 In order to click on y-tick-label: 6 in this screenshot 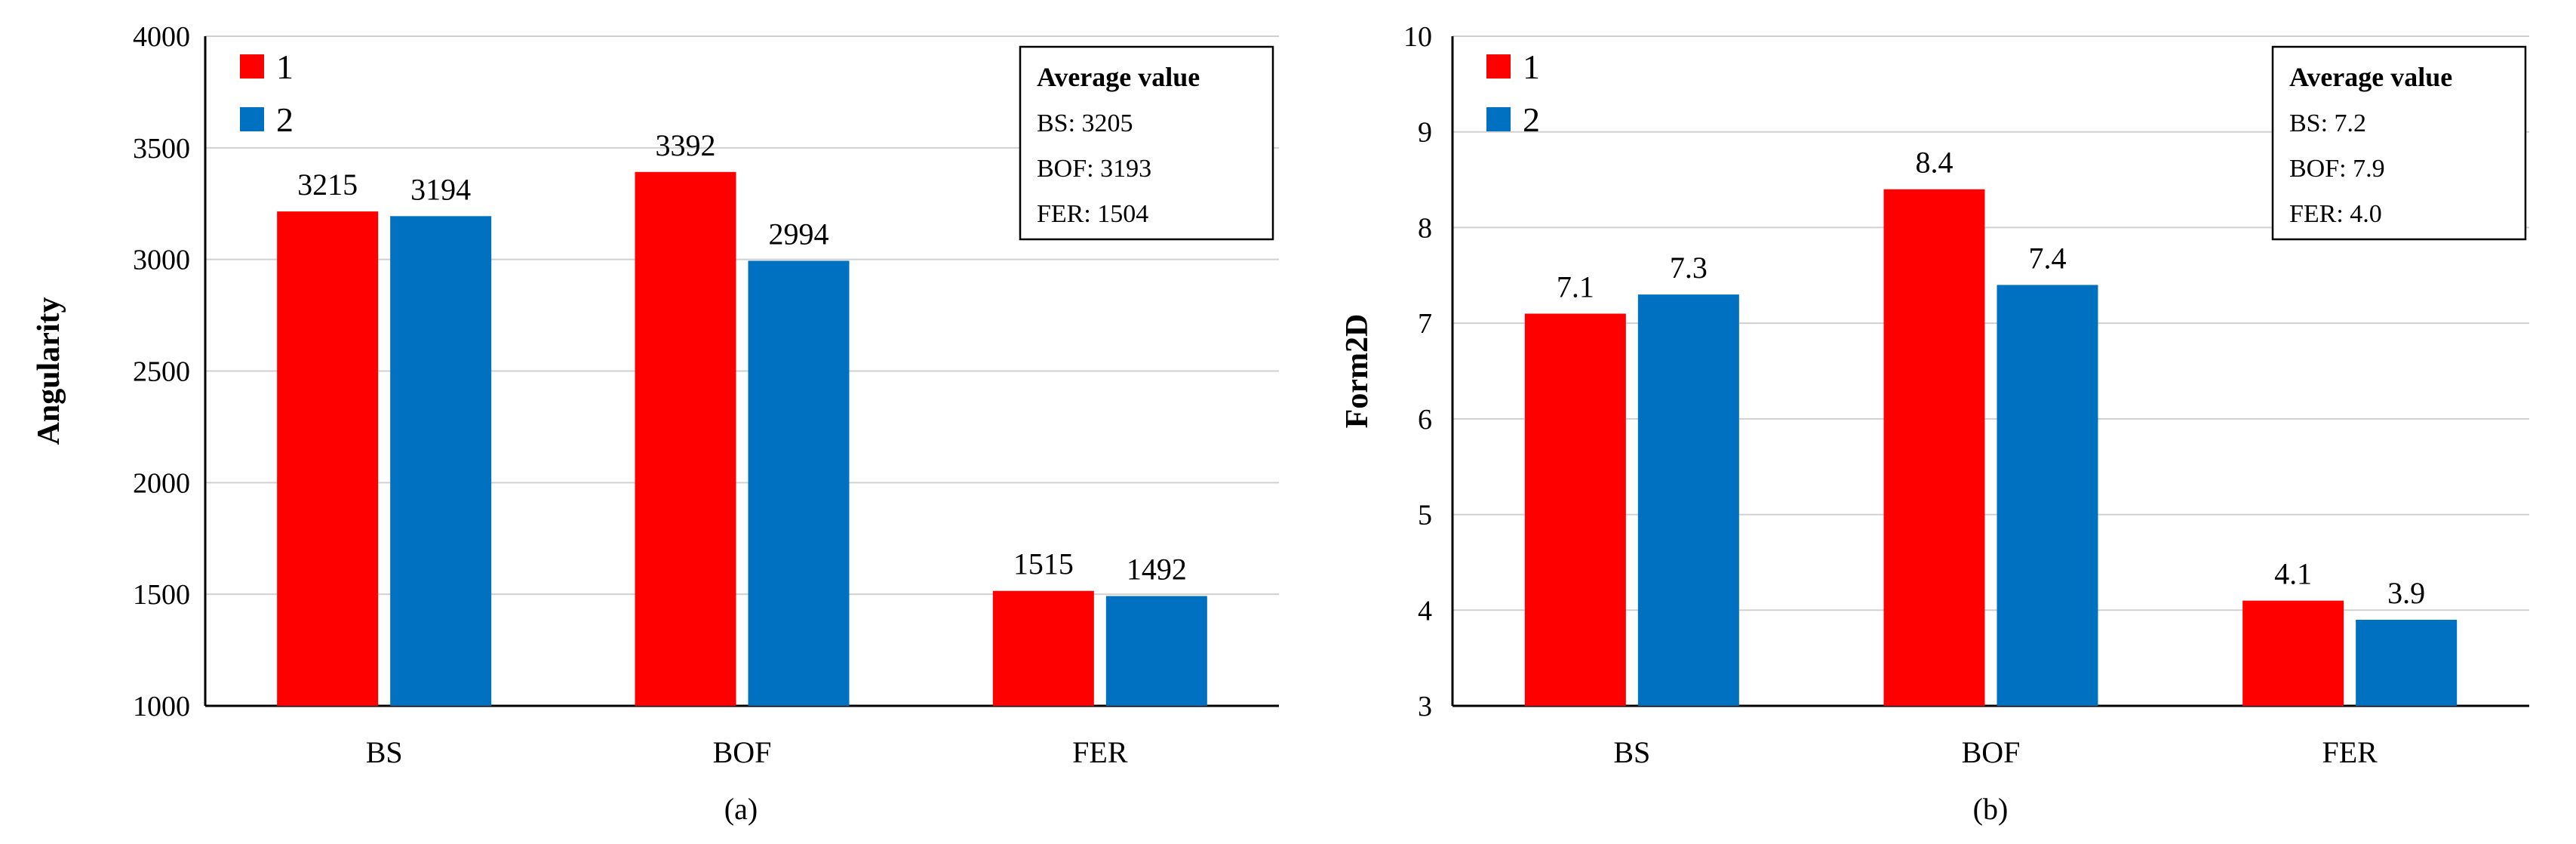, I will do `click(1425, 420)`.